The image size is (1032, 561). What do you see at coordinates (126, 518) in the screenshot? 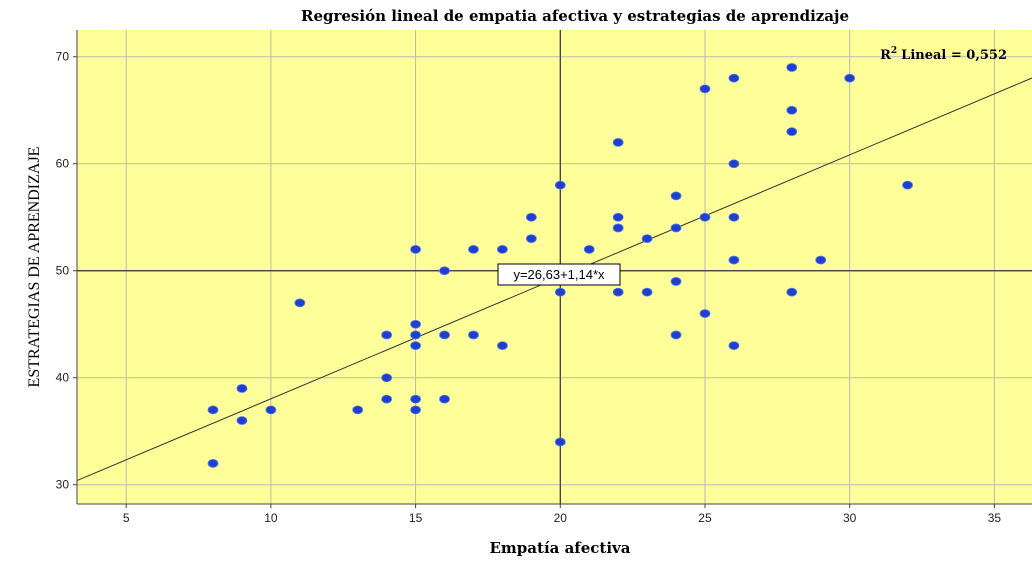
I see `x-tick-label: 5` at bounding box center [126, 518].